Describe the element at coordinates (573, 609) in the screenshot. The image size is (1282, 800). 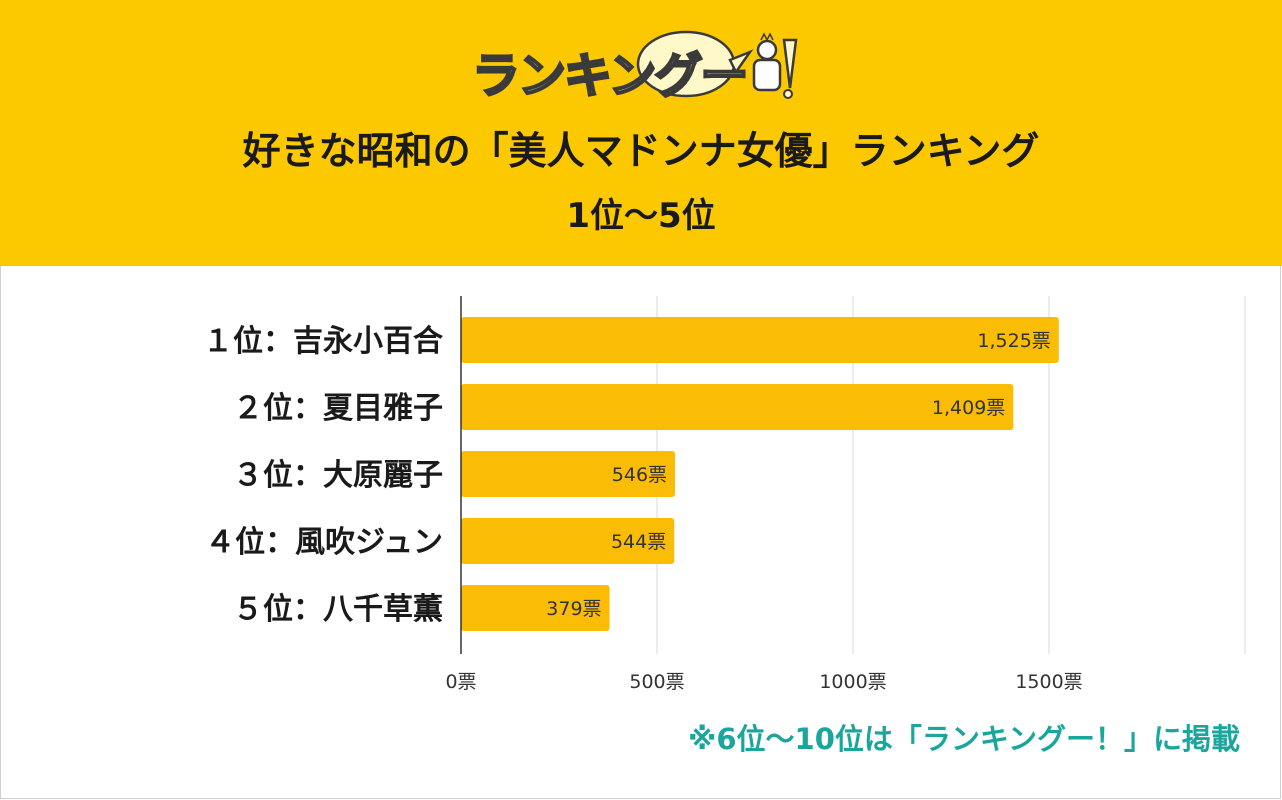
I see `data-label: 379票` at that location.